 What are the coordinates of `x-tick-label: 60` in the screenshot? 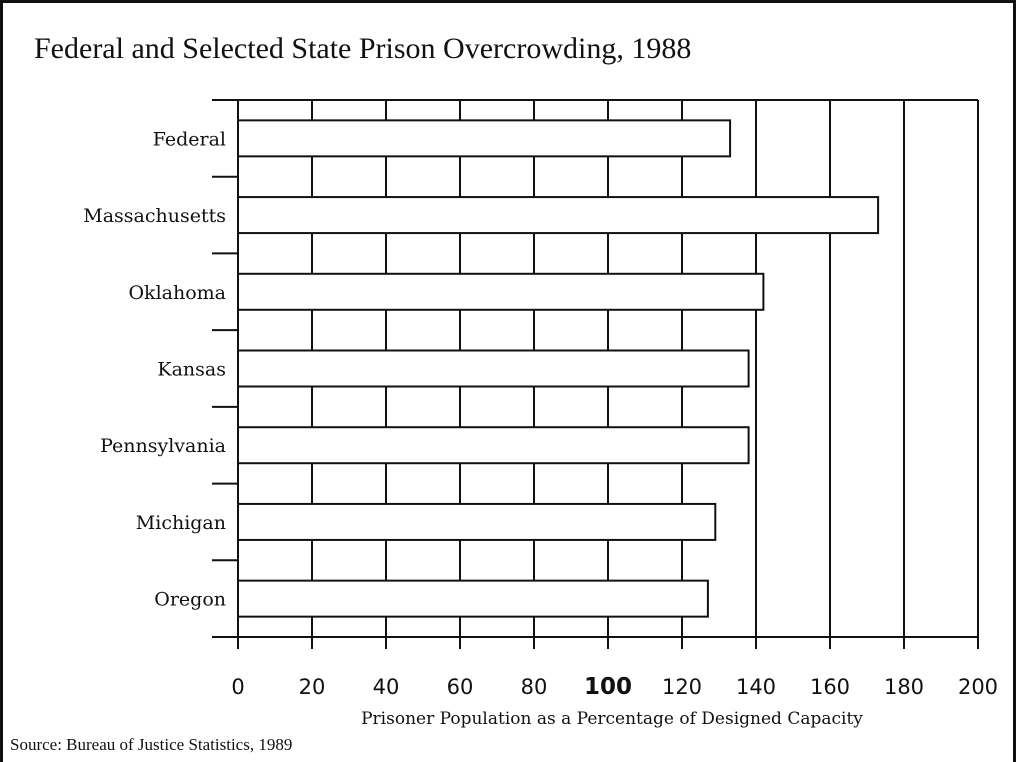 It's located at (460, 687).